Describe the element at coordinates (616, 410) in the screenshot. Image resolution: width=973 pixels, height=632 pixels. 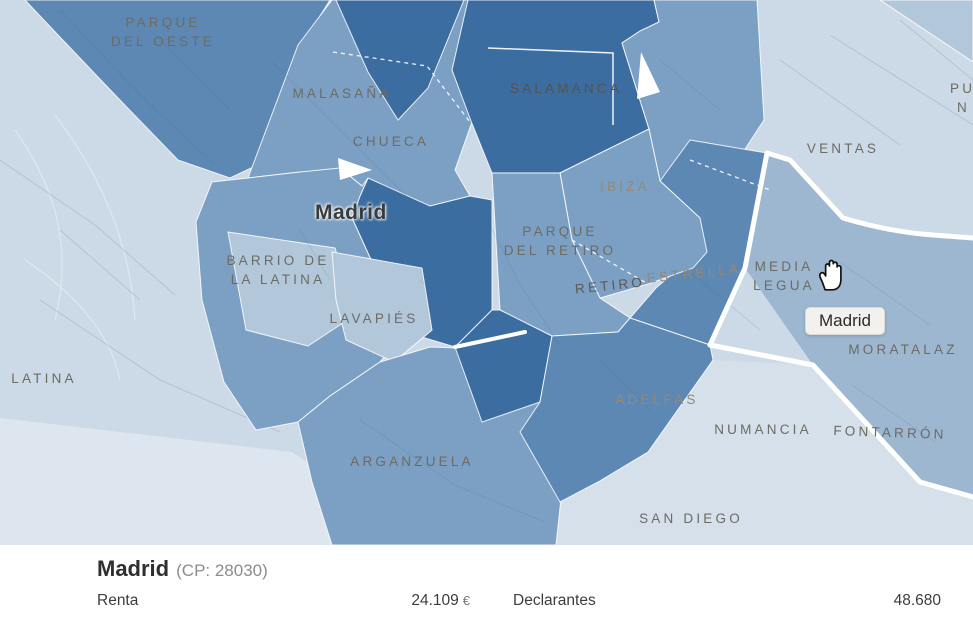
I see `region-adelfas` at that location.